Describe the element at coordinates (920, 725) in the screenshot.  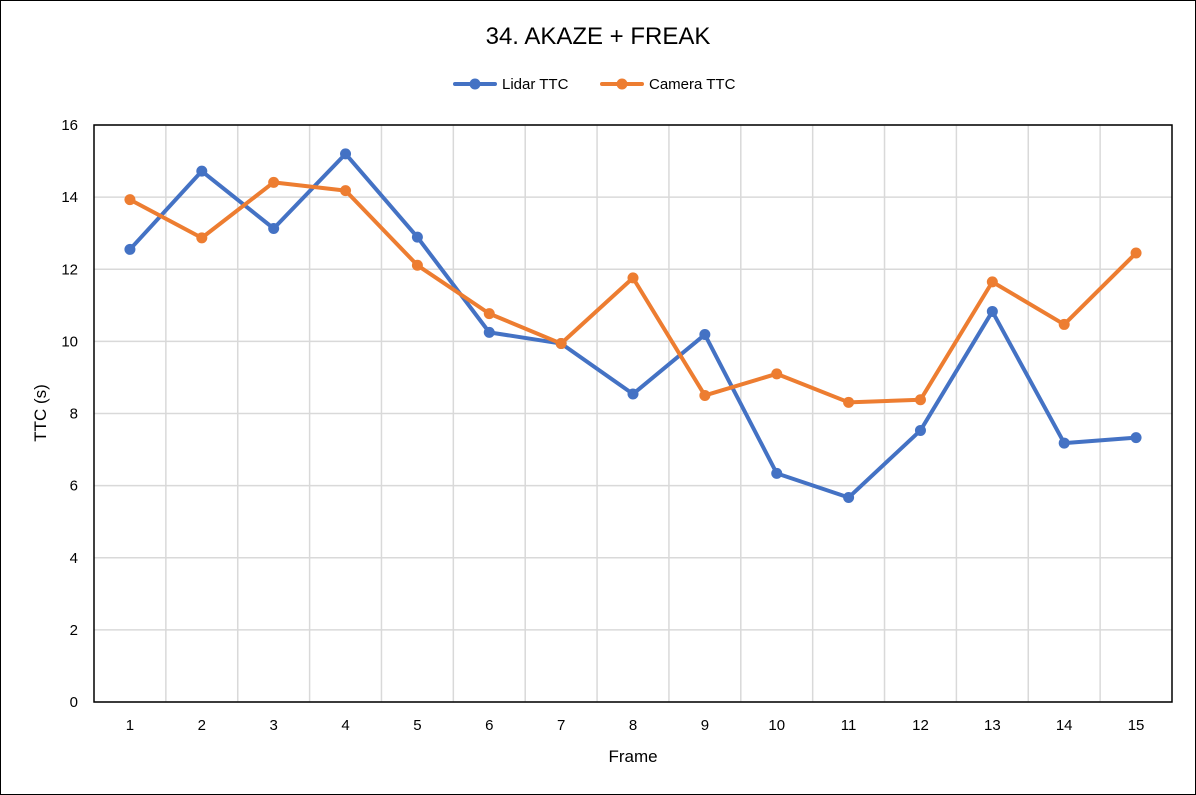
I see `x-tick-label: 12` at that location.